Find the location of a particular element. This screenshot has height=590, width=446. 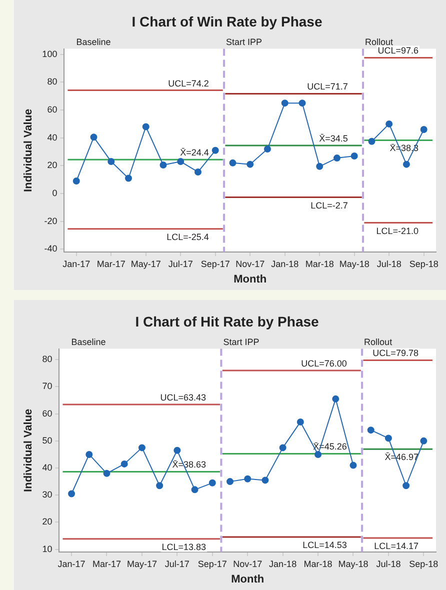

series-label: UCL=76.00 is located at coordinates (324, 363).